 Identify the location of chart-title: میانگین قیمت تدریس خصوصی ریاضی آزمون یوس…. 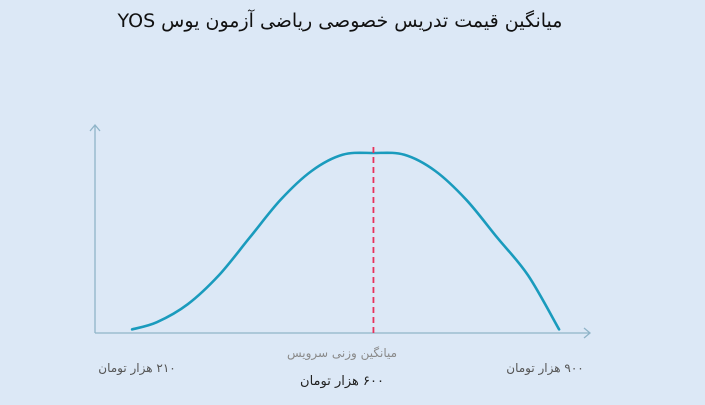
(340, 20).